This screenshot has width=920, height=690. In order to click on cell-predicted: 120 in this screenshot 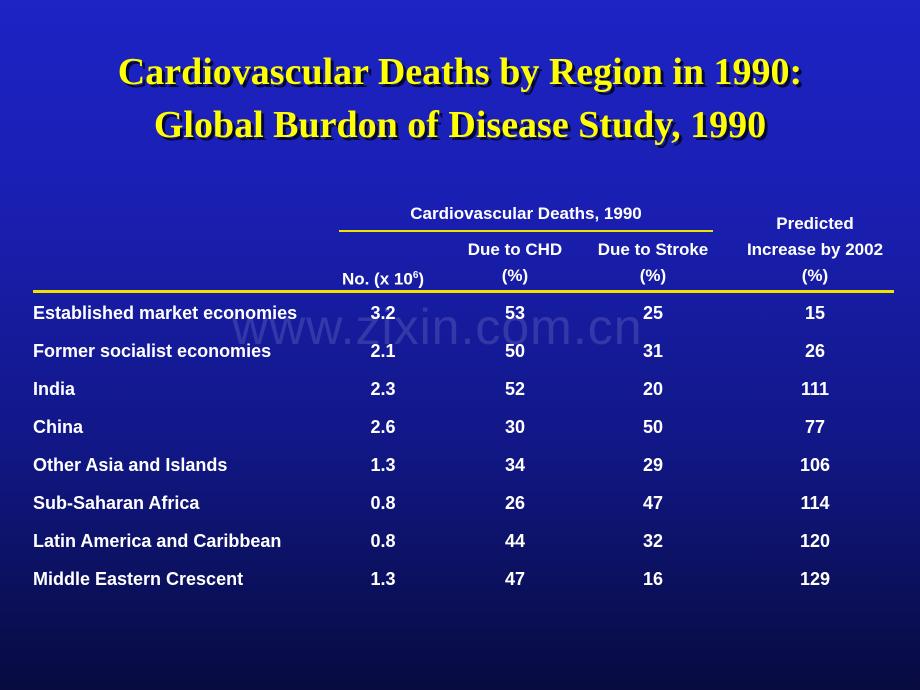, I will do `click(815, 541)`.